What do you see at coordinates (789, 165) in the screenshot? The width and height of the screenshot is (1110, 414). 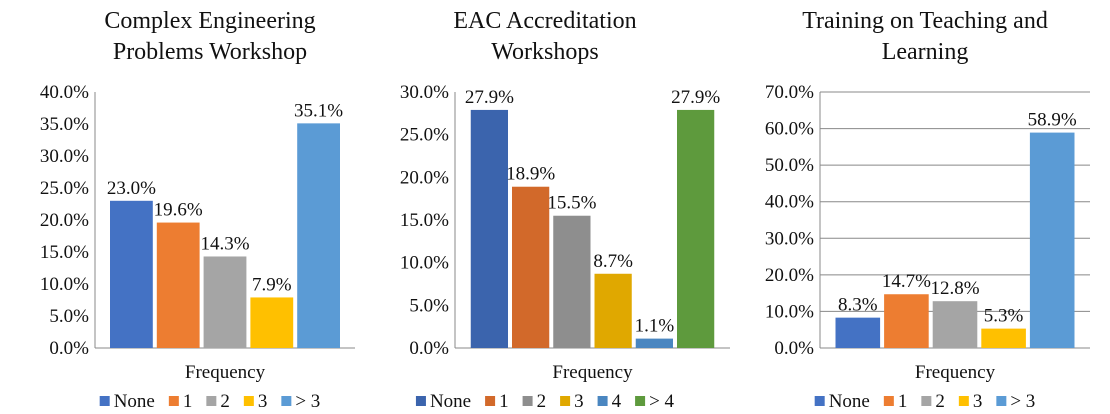 I see `y-tick-label: 50.0%` at bounding box center [789, 165].